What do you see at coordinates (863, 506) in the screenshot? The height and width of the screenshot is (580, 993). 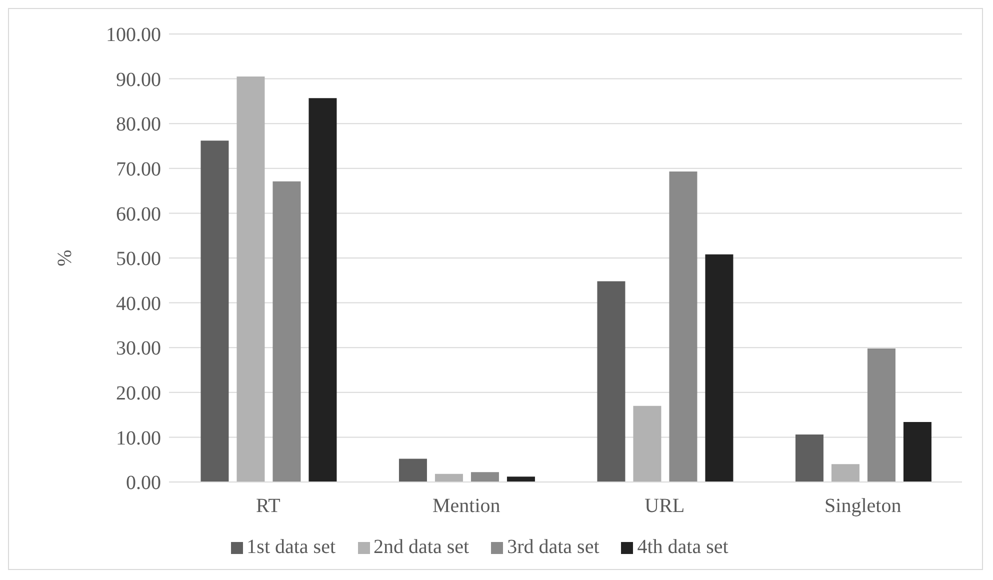 I see `x-tick-label: Singleton` at bounding box center [863, 506].